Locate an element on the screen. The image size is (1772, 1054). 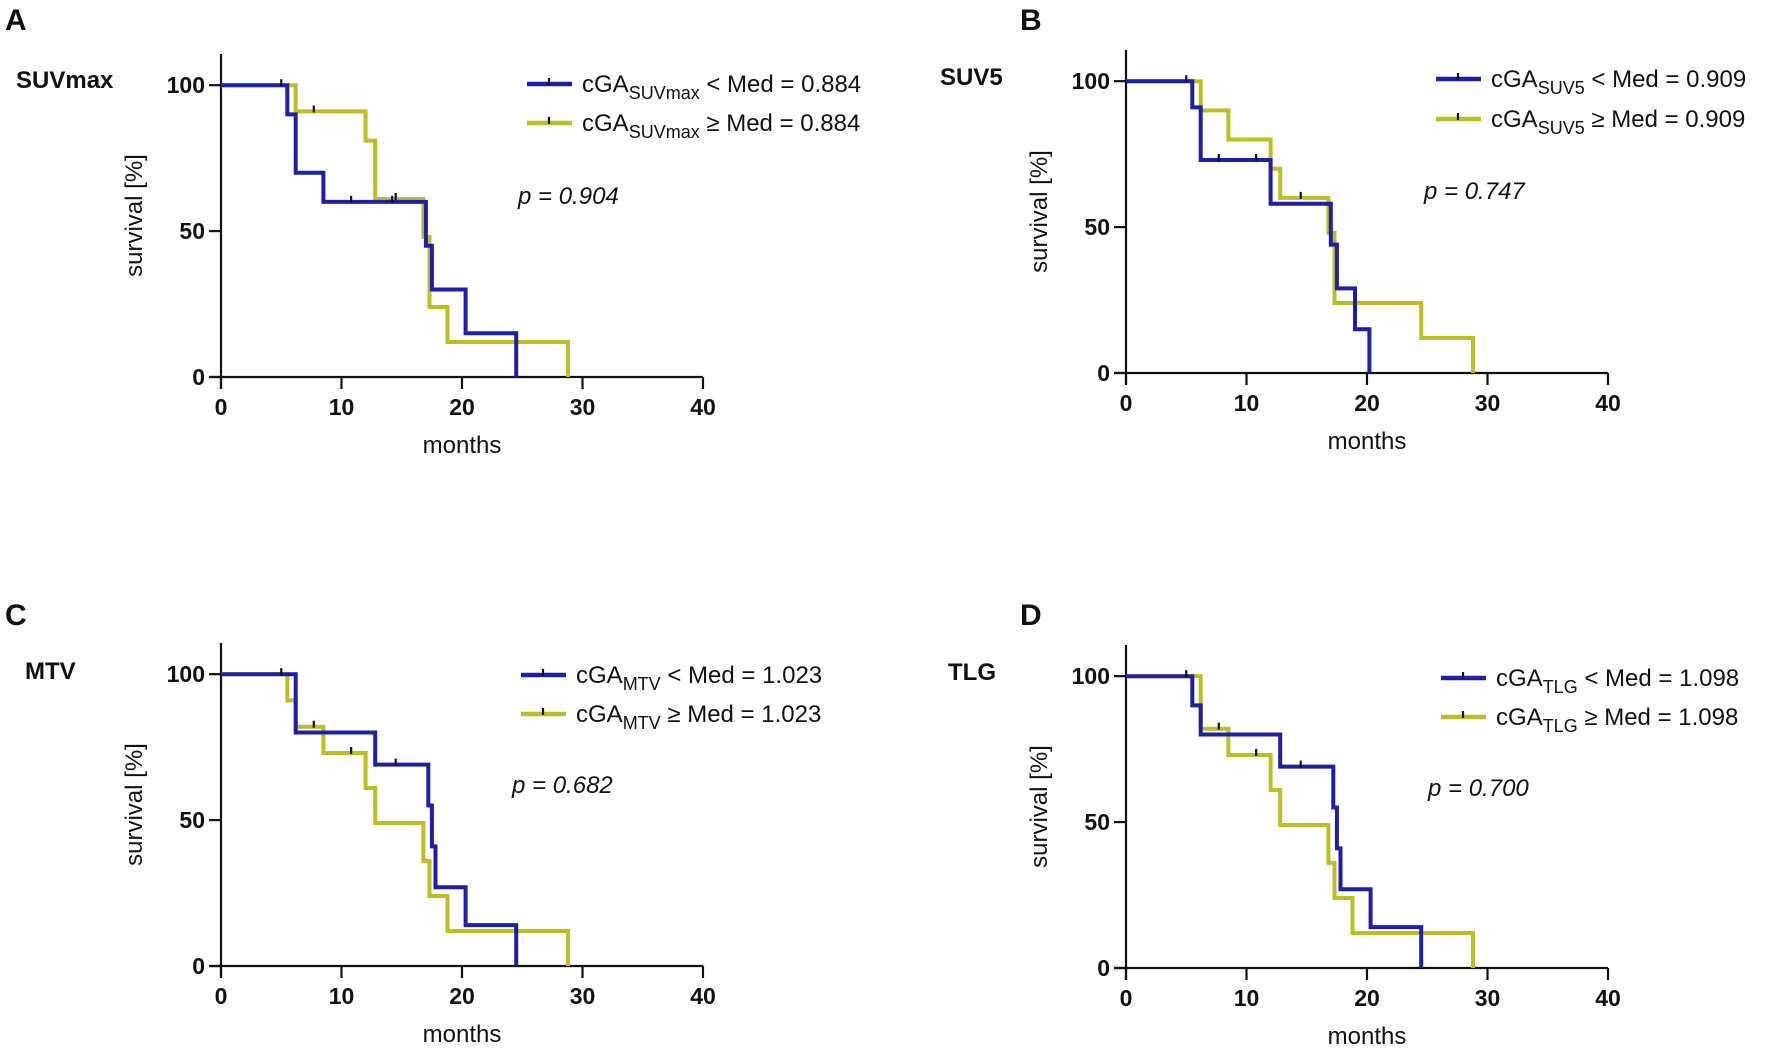
legend-suffix: < Med = 1.098 is located at coordinates (1658, 678).